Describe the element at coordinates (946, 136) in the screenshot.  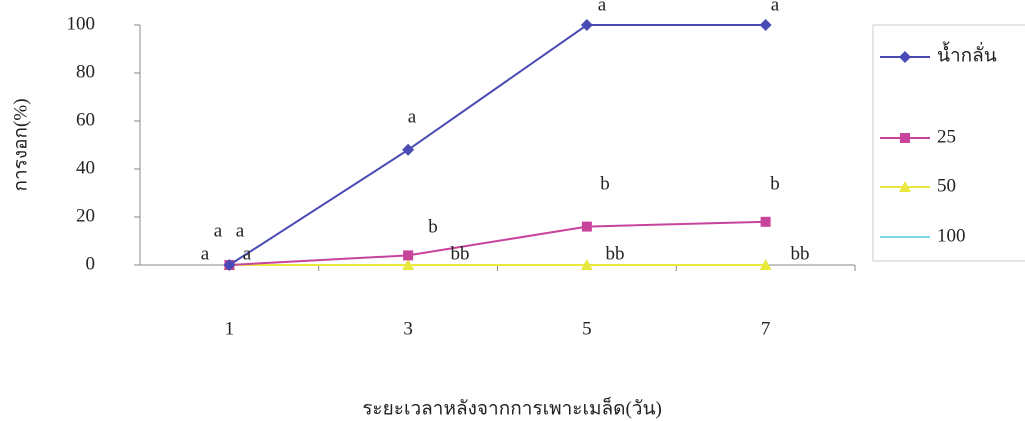
I see `legend-label: 25` at that location.